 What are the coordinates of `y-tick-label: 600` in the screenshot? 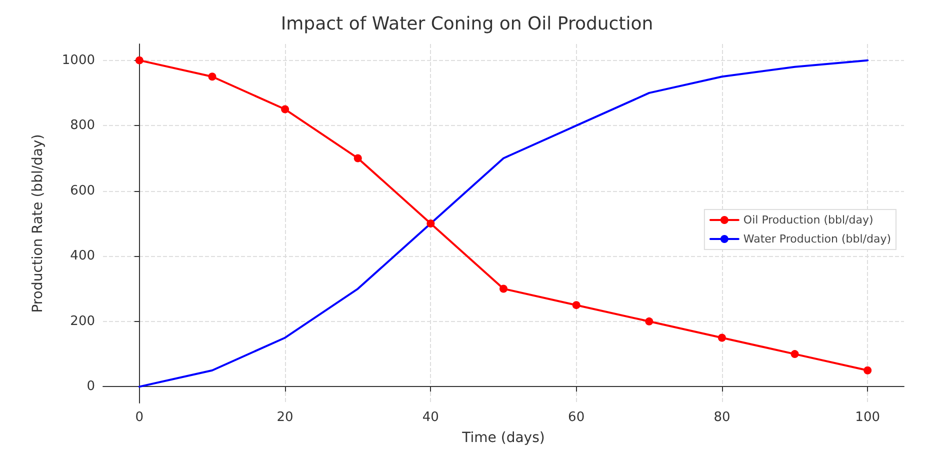 It's located at (82, 190).